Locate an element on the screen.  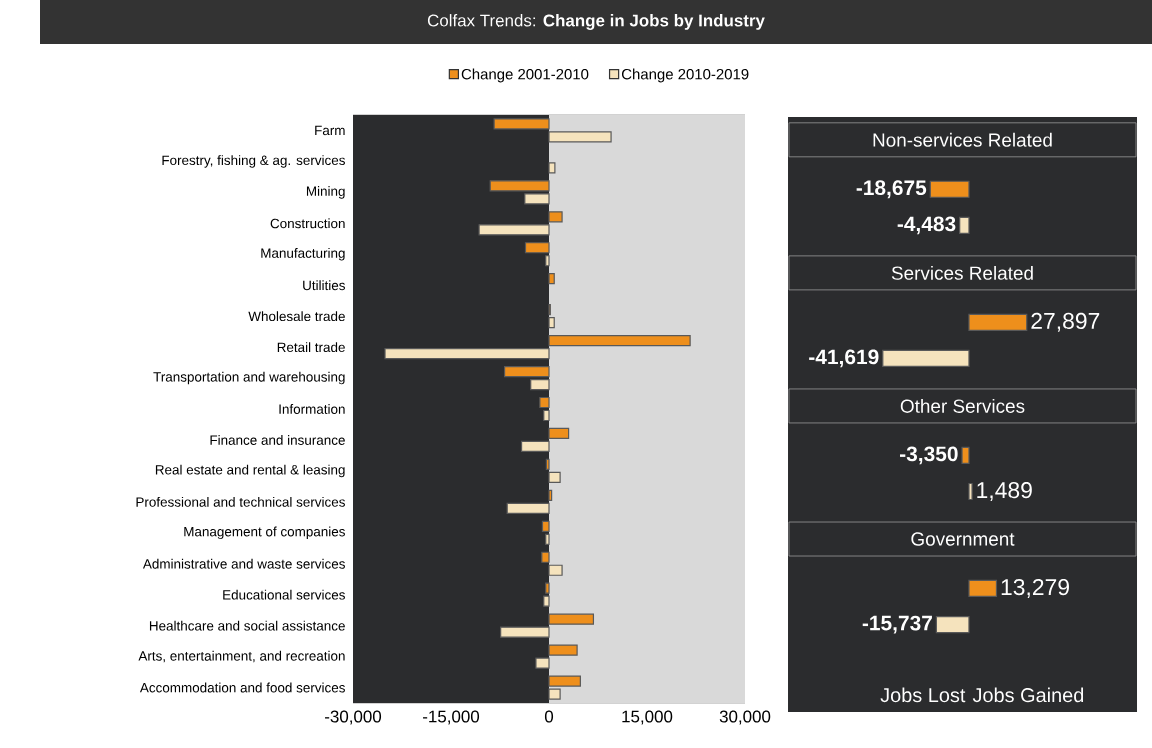
data-label: -4,483 is located at coordinates (926, 225).